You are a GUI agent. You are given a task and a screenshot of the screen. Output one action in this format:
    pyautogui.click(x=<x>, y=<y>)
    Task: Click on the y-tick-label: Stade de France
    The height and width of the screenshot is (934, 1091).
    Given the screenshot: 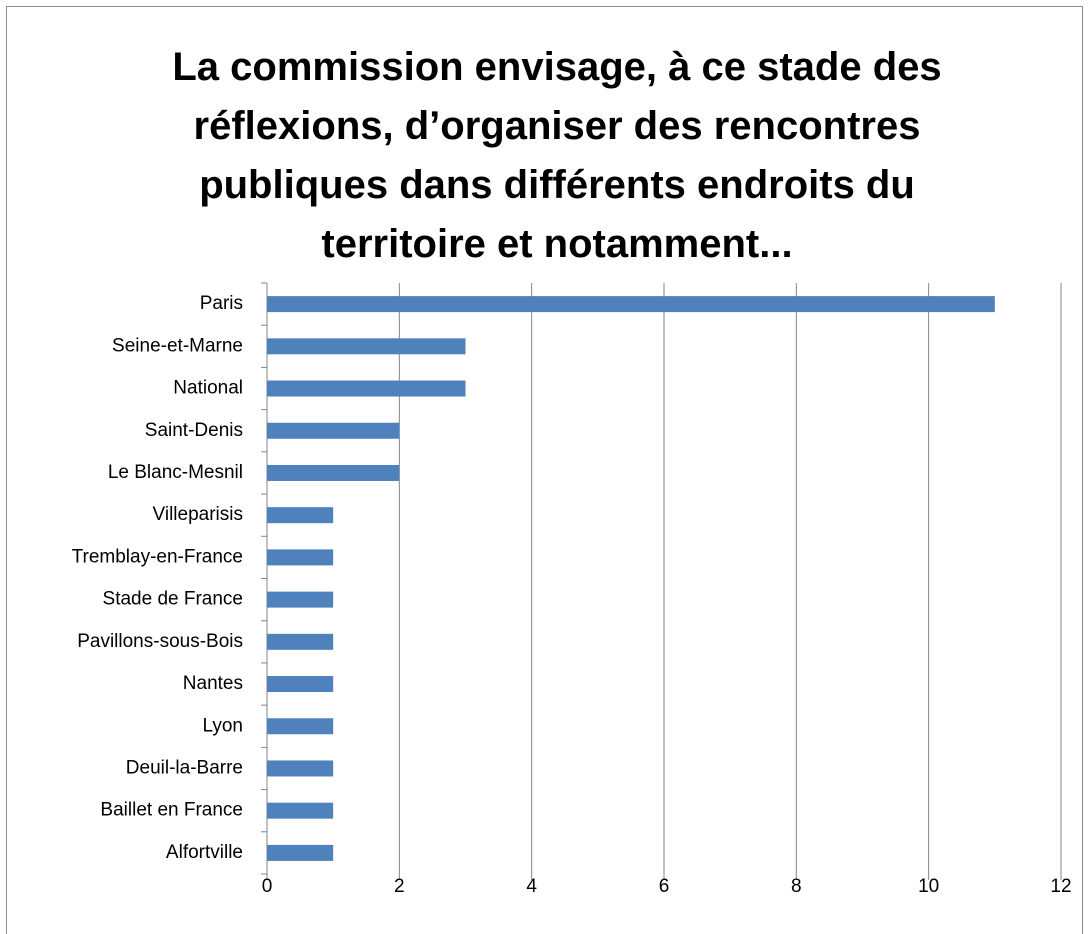 What is the action you would take?
    pyautogui.click(x=173, y=599)
    